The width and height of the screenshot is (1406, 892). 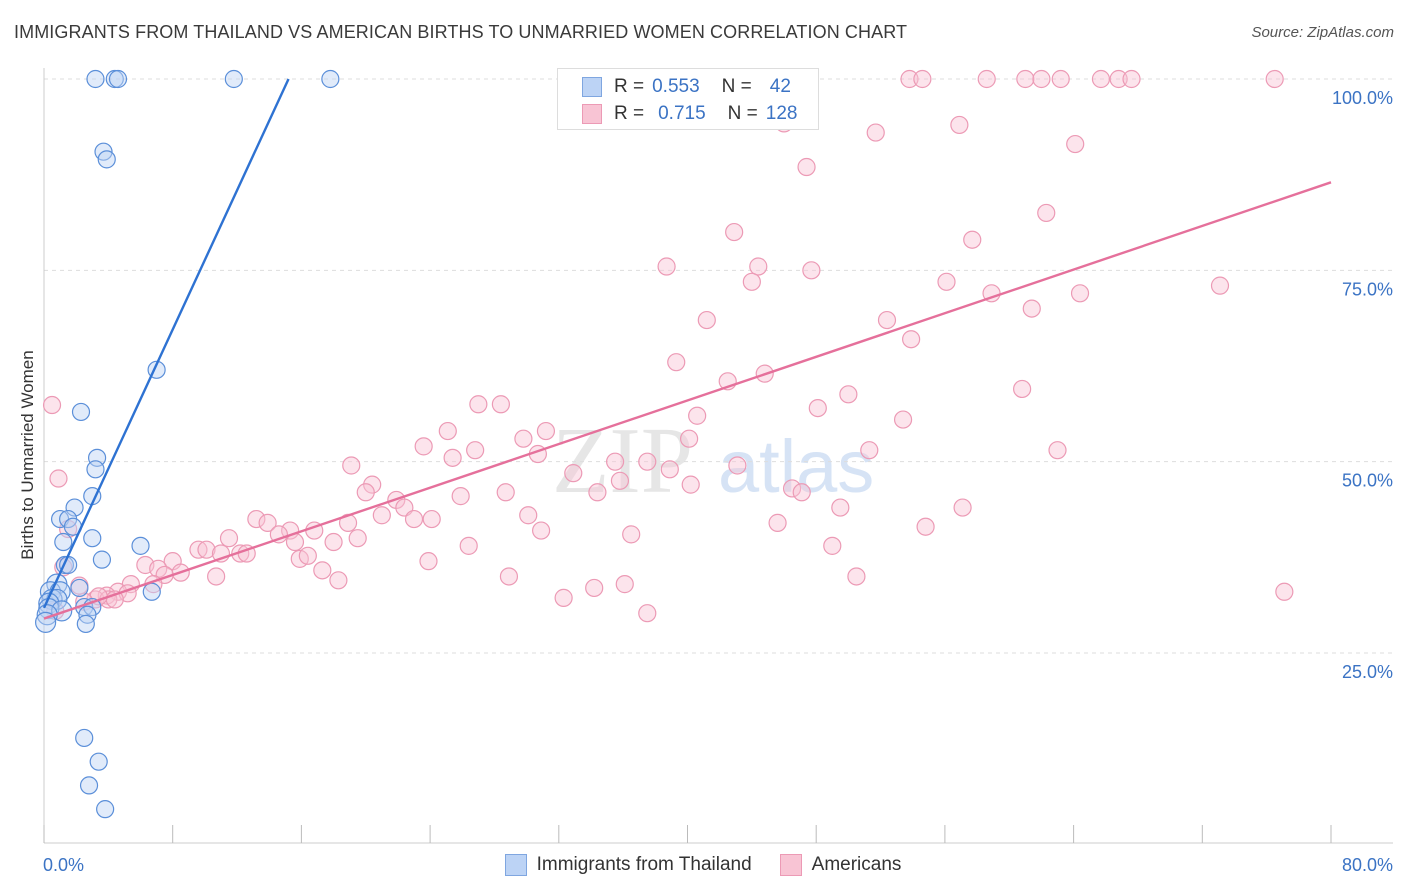 What do you see at coordinates (1362, 98) in the screenshot?
I see `y-tick-label: 100.0%` at bounding box center [1362, 98].